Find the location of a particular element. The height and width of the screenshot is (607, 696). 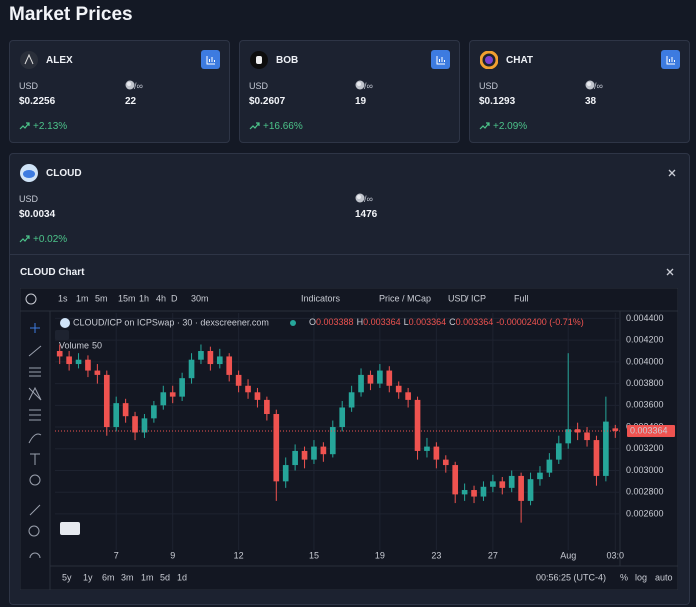

auto-toggle: auto is located at coordinates (664, 577).